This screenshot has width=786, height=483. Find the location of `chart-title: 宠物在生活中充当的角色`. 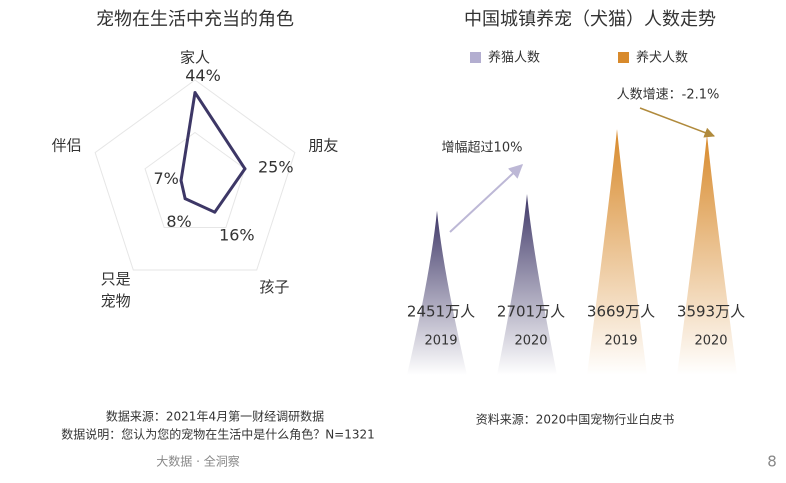

chart-title: 宠物在生活中充当的角色 is located at coordinates (195, 19).